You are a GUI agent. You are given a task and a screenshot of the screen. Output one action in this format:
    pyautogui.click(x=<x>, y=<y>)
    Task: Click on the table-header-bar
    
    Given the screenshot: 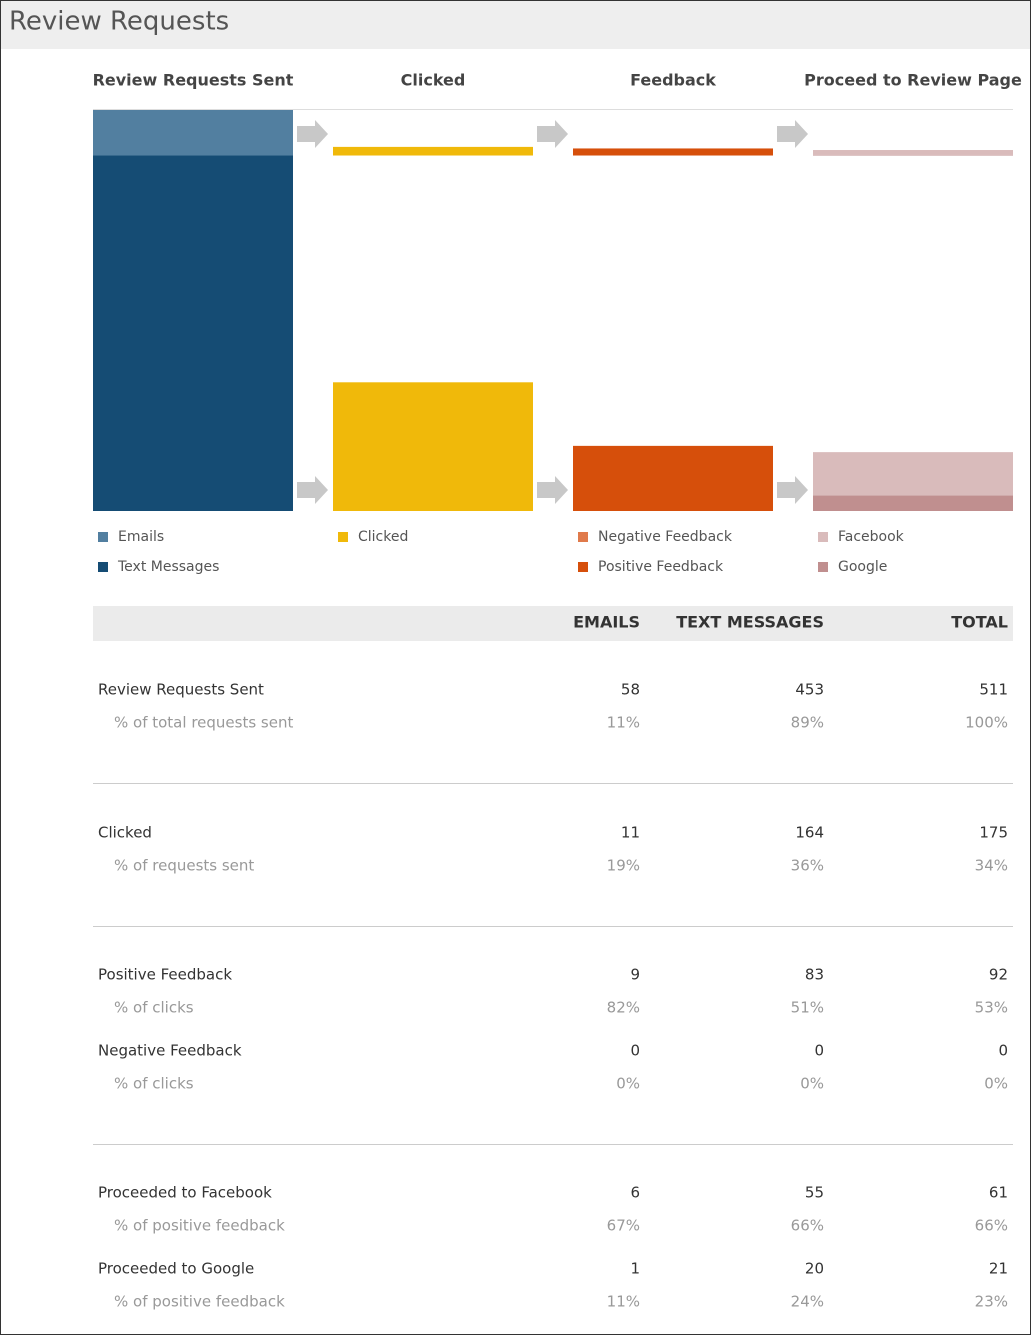 What is the action you would take?
    pyautogui.click(x=553, y=623)
    